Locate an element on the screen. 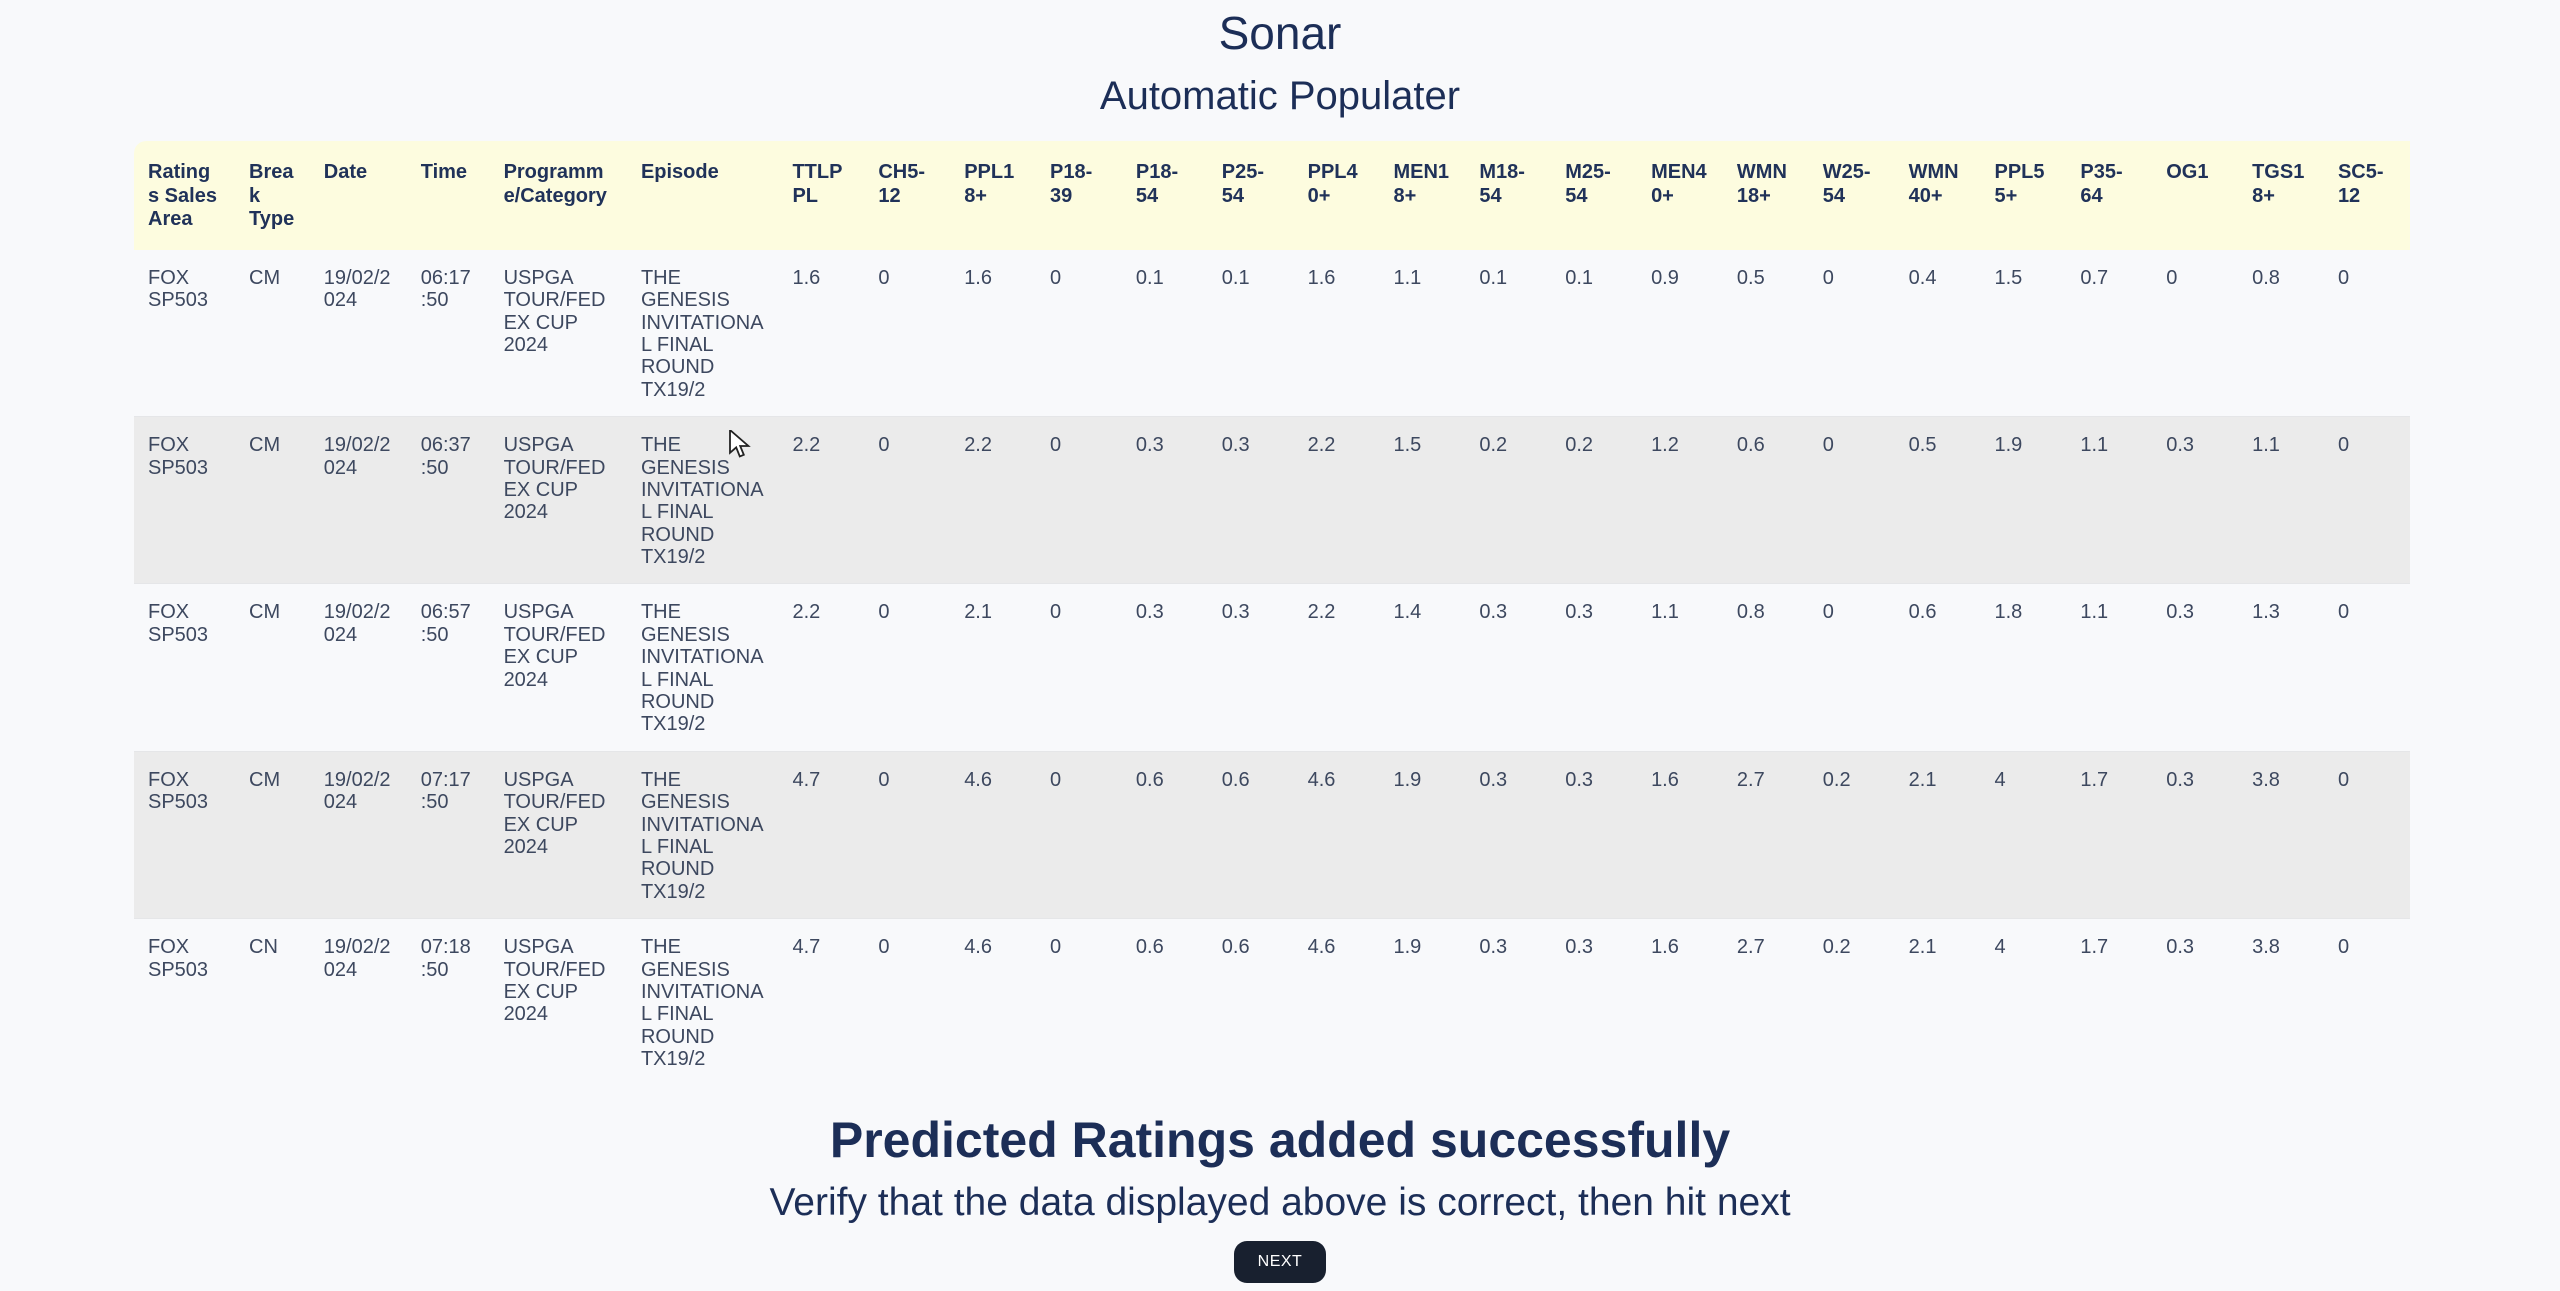 The width and height of the screenshot is (2560, 1291). column-header-og1: OG1 is located at coordinates (2195, 195).